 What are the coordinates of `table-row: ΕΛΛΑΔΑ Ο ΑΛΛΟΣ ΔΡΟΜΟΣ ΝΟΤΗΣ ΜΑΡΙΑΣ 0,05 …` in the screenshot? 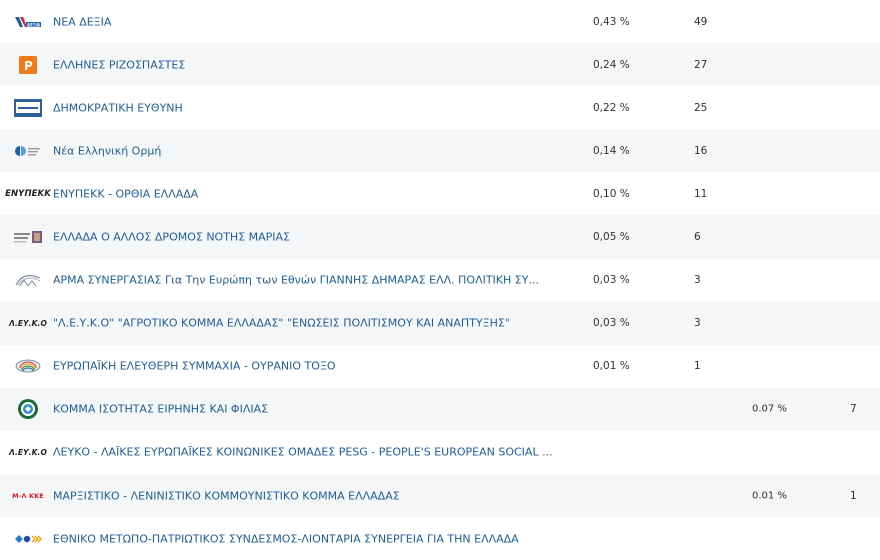 It's located at (440, 237).